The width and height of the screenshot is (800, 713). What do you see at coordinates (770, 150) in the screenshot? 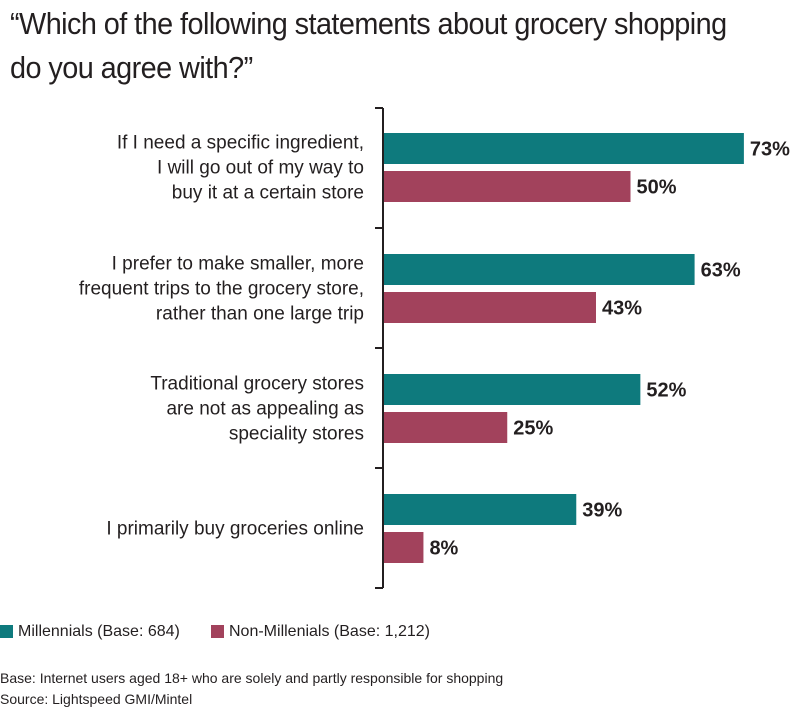
I see `data-label-s0-c0: 73%` at bounding box center [770, 150].